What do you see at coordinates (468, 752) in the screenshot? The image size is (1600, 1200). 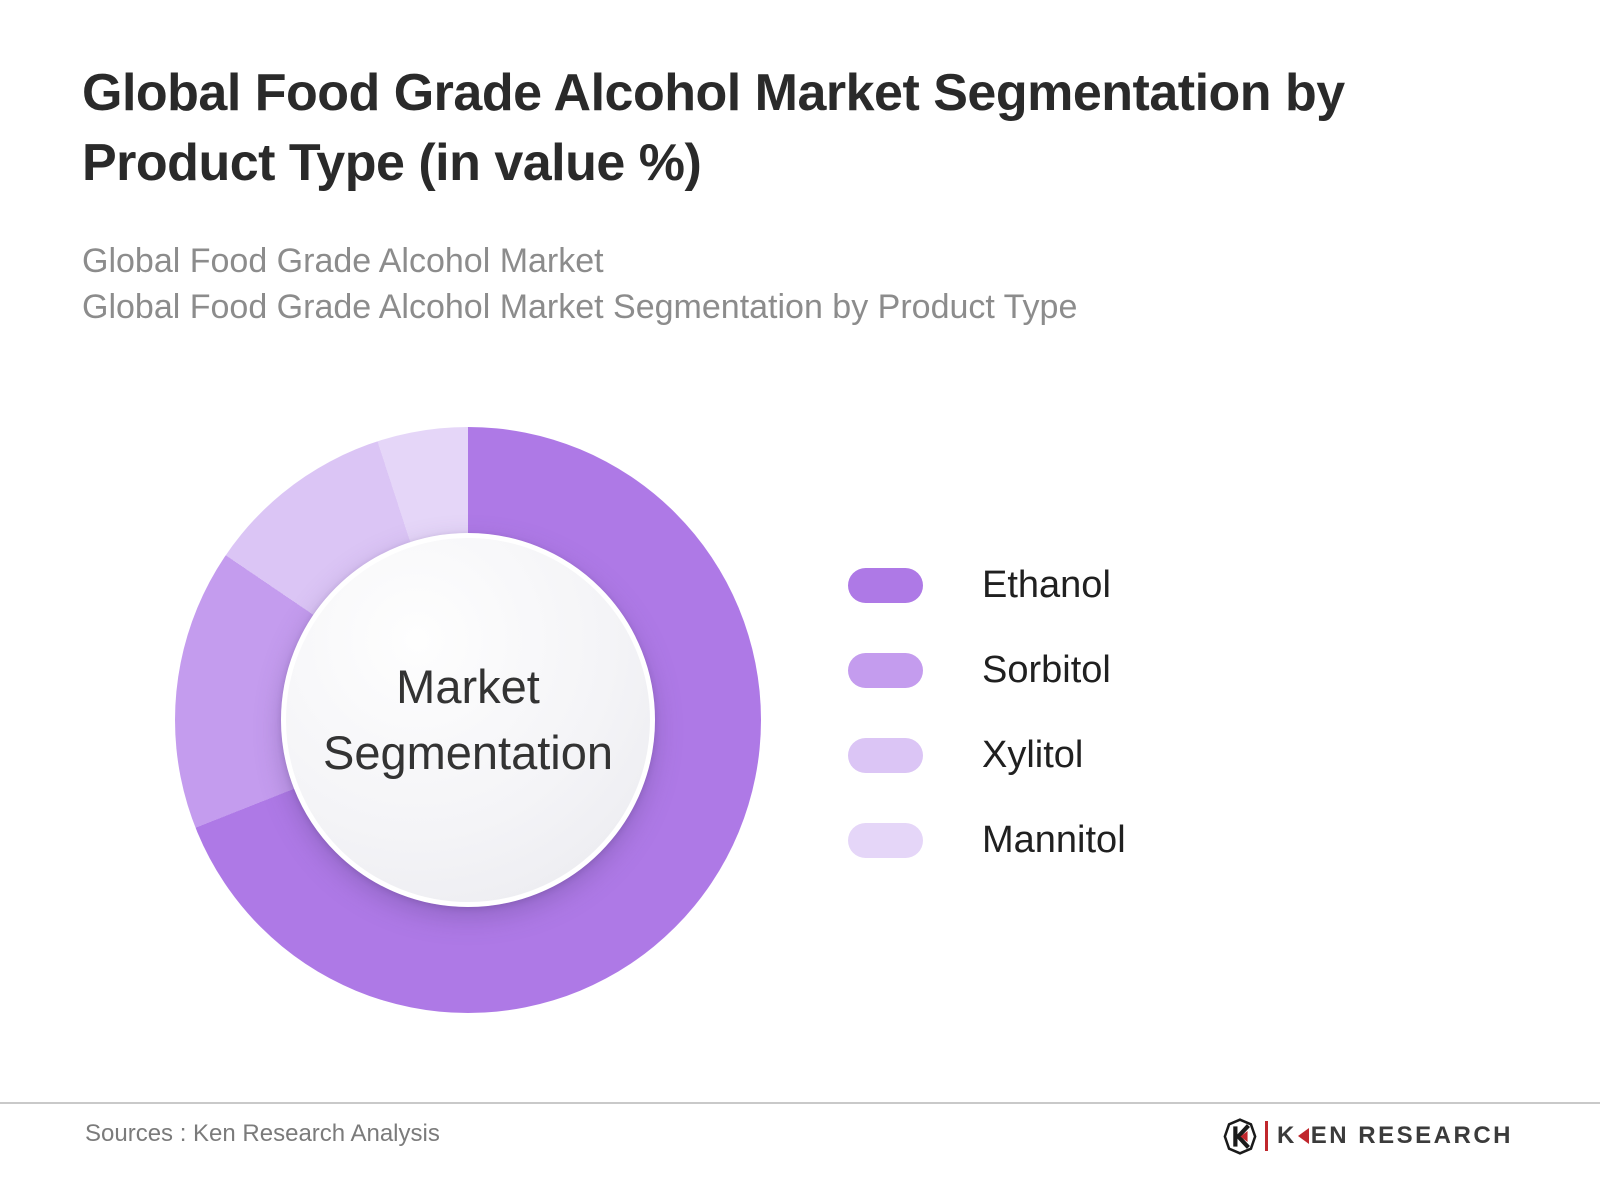 I see `donut-center-label-line-2: Segmentation` at bounding box center [468, 752].